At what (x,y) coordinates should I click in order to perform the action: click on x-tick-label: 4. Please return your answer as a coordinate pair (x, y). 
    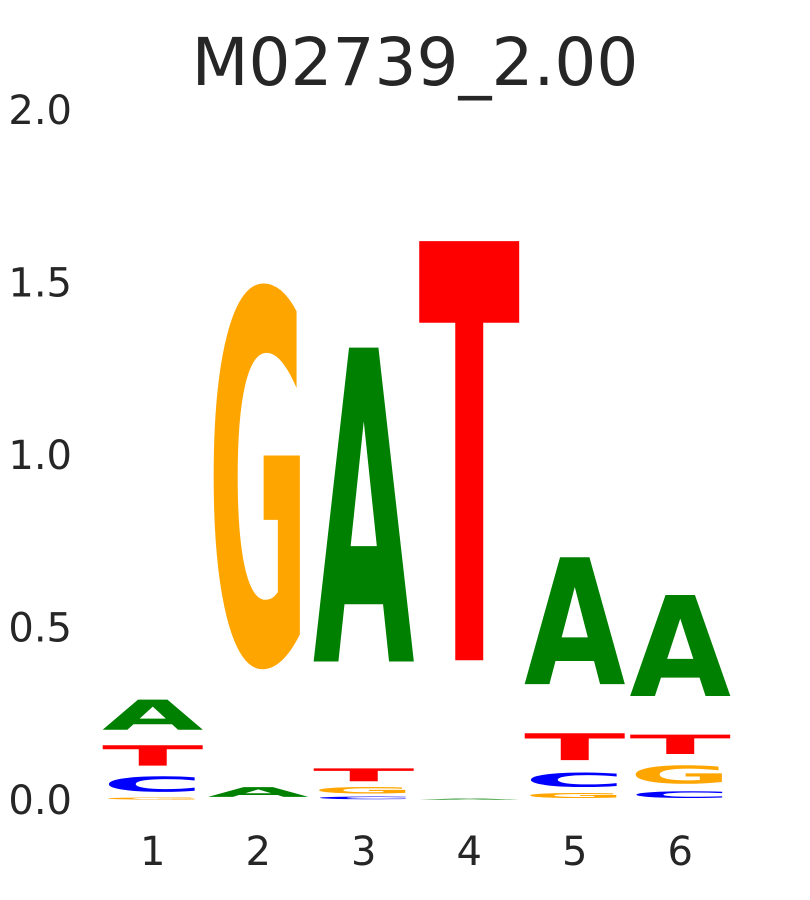
    Looking at the image, I should click on (469, 852).